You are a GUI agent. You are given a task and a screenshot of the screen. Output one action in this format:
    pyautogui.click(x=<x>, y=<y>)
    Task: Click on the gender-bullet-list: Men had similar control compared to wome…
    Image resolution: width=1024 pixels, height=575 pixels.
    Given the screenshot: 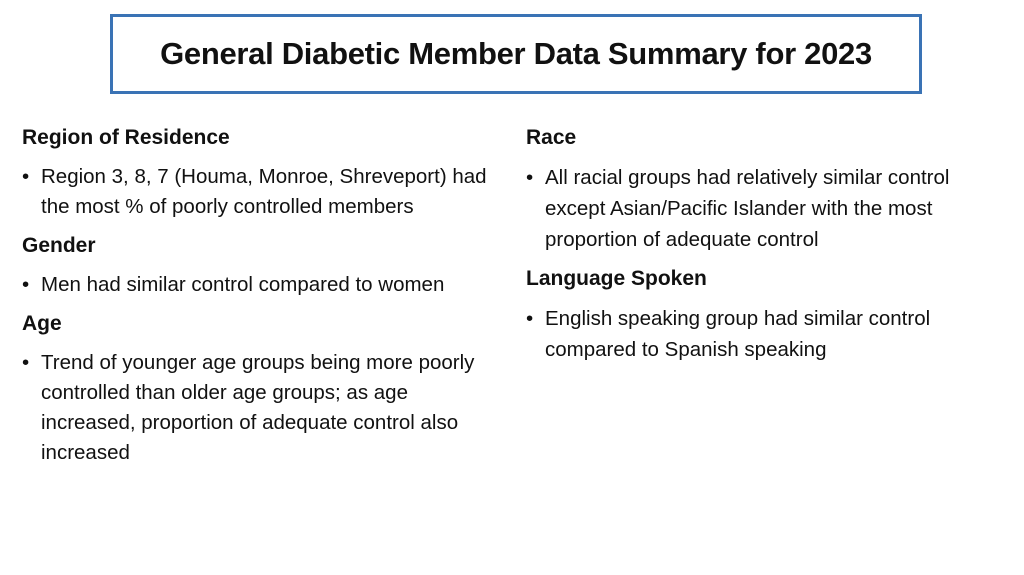 What is the action you would take?
    pyautogui.click(x=262, y=285)
    